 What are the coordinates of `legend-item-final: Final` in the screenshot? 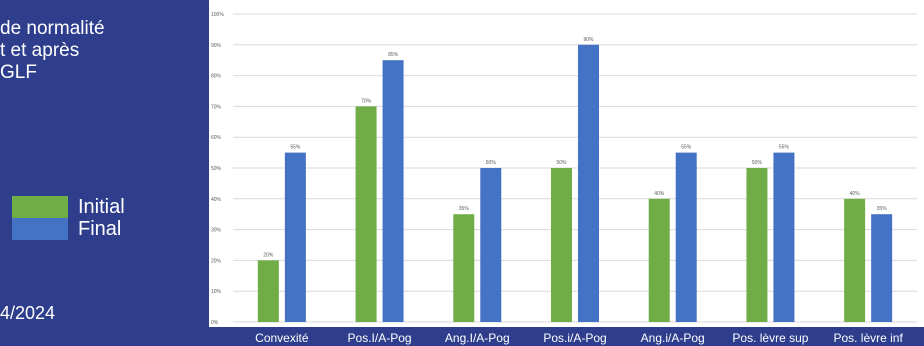 It's located at (68, 229).